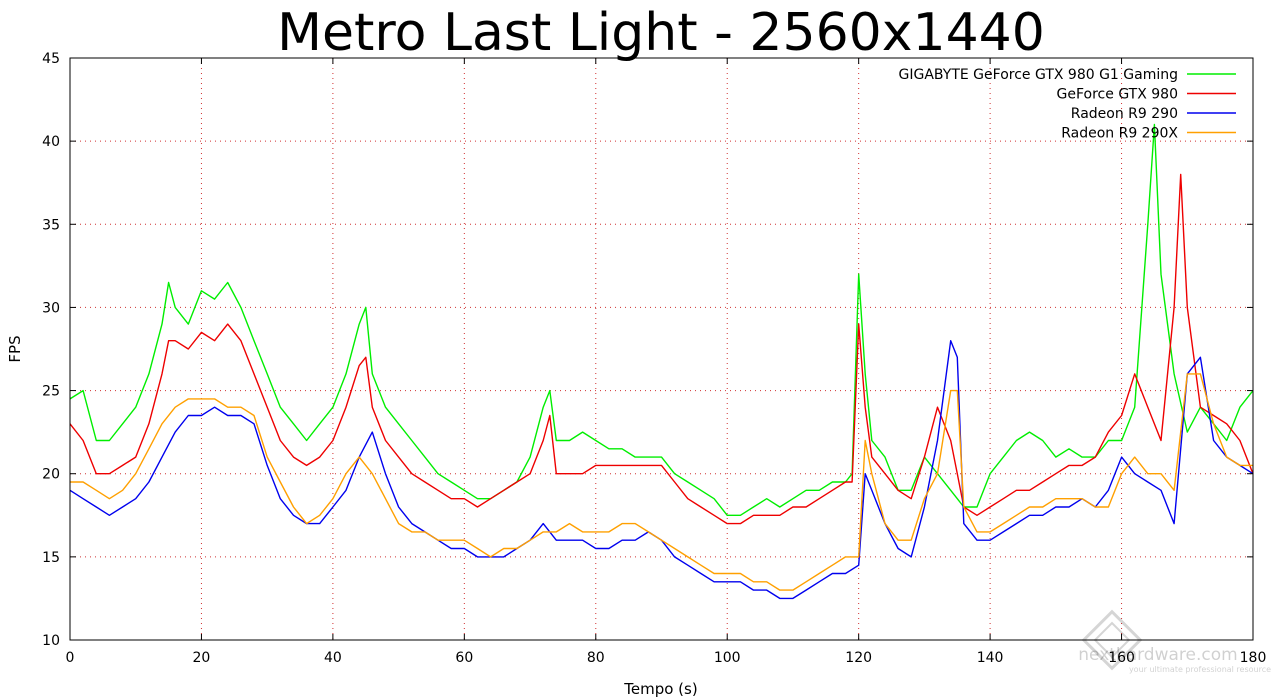 This screenshot has width=1280, height=700. I want to click on y-tick-label: 10, so click(51, 641).